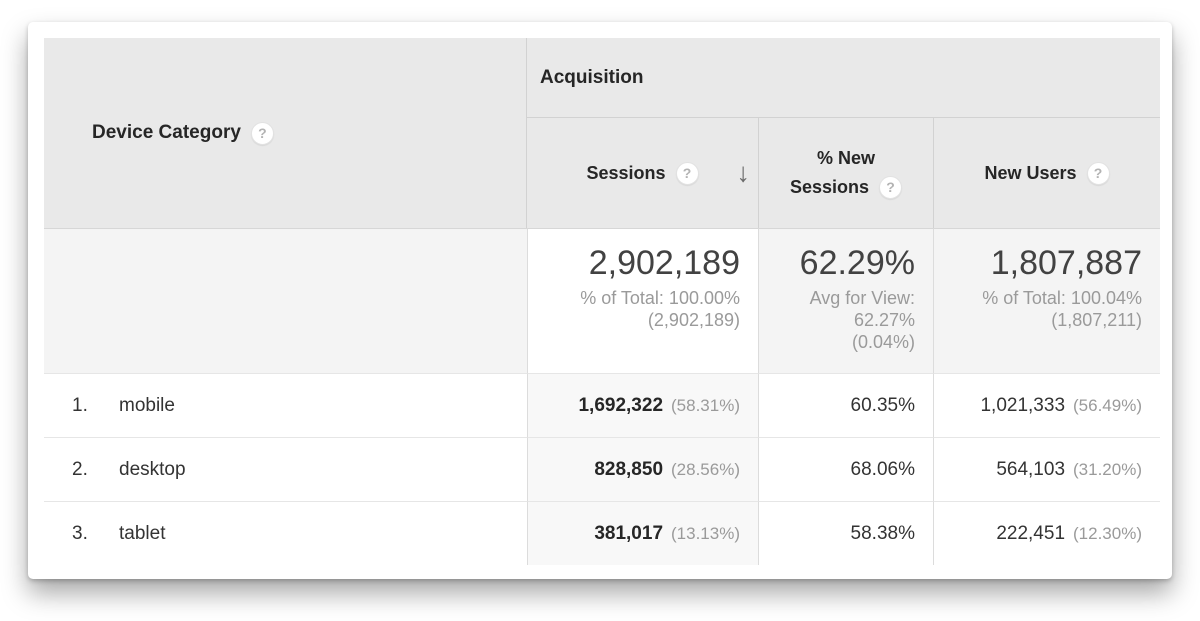 Image resolution: width=1200 pixels, height=621 pixels. I want to click on category-label: tablet, so click(142, 533).